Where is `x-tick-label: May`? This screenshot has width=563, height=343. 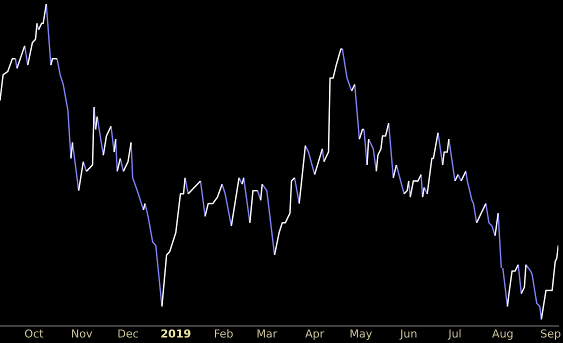
x-tick-label: May is located at coordinates (361, 333).